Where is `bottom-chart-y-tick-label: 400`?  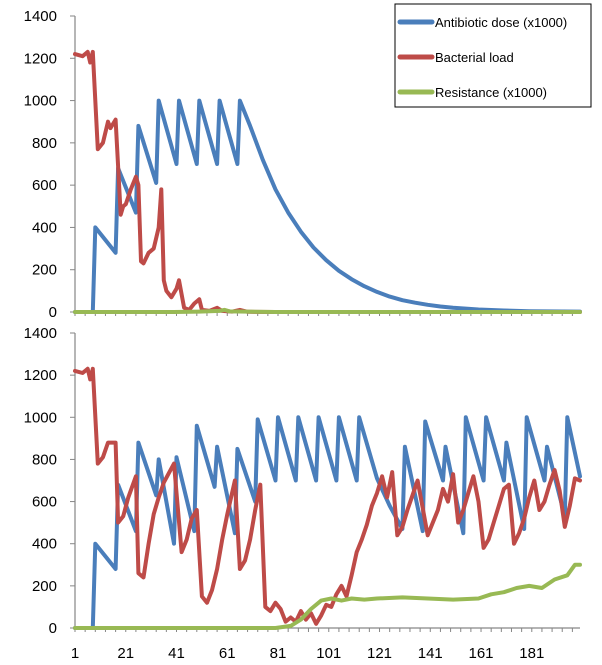 bottom-chart-y-tick-label: 400 is located at coordinates (44, 544).